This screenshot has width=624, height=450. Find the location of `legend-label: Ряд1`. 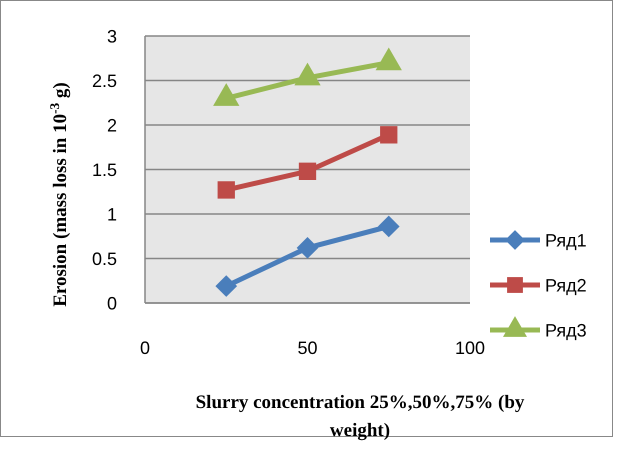

legend-label: Ряд1 is located at coordinates (566, 240).